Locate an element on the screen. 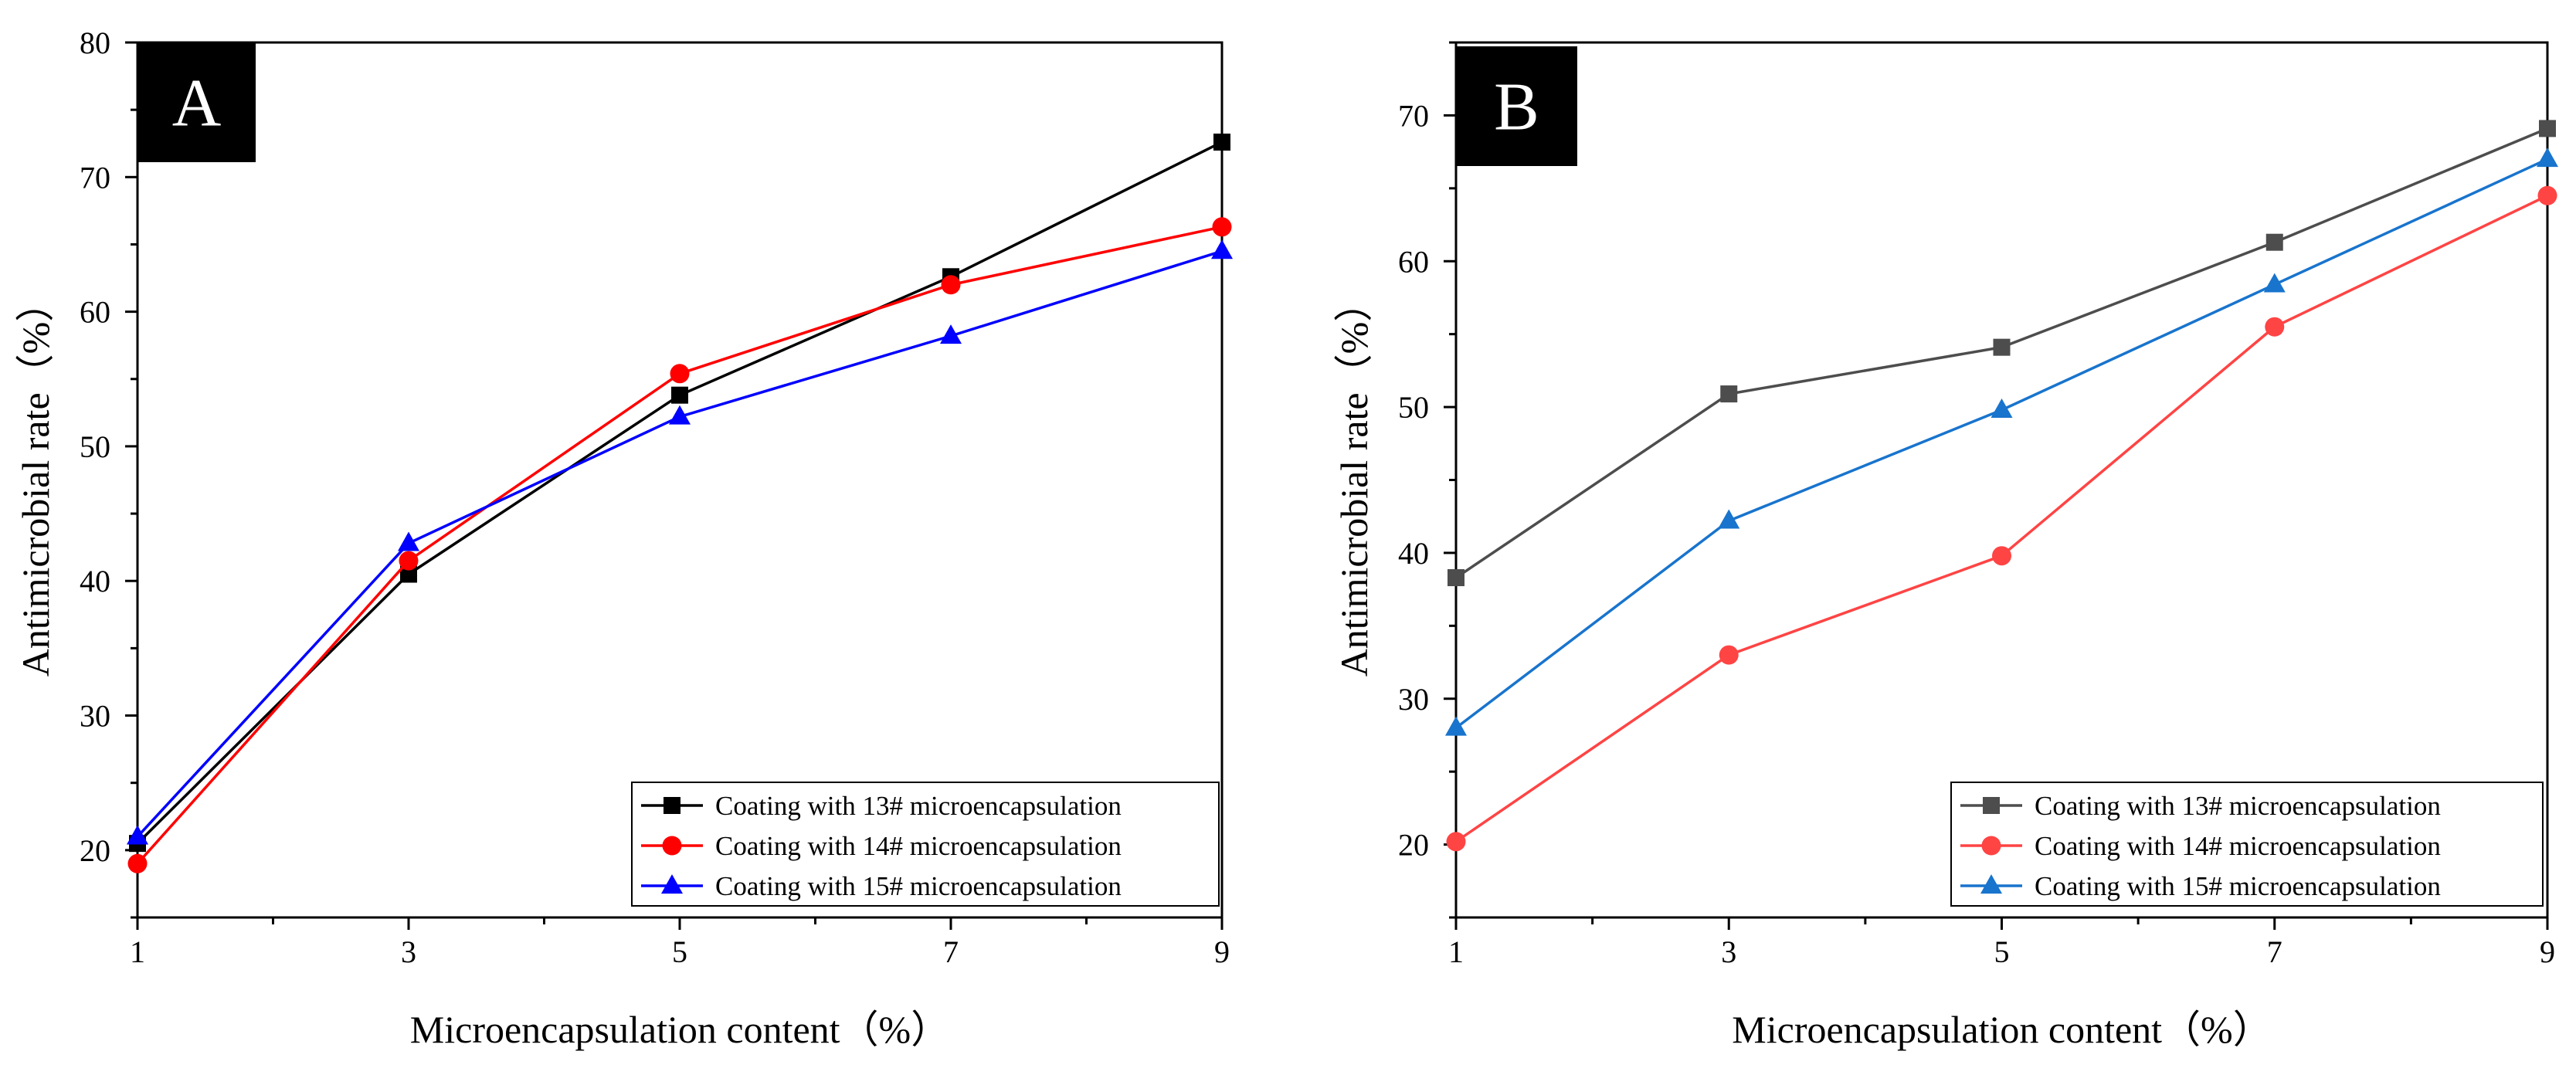 The width and height of the screenshot is (2576, 1075). panel-letter: B is located at coordinates (1516, 108).